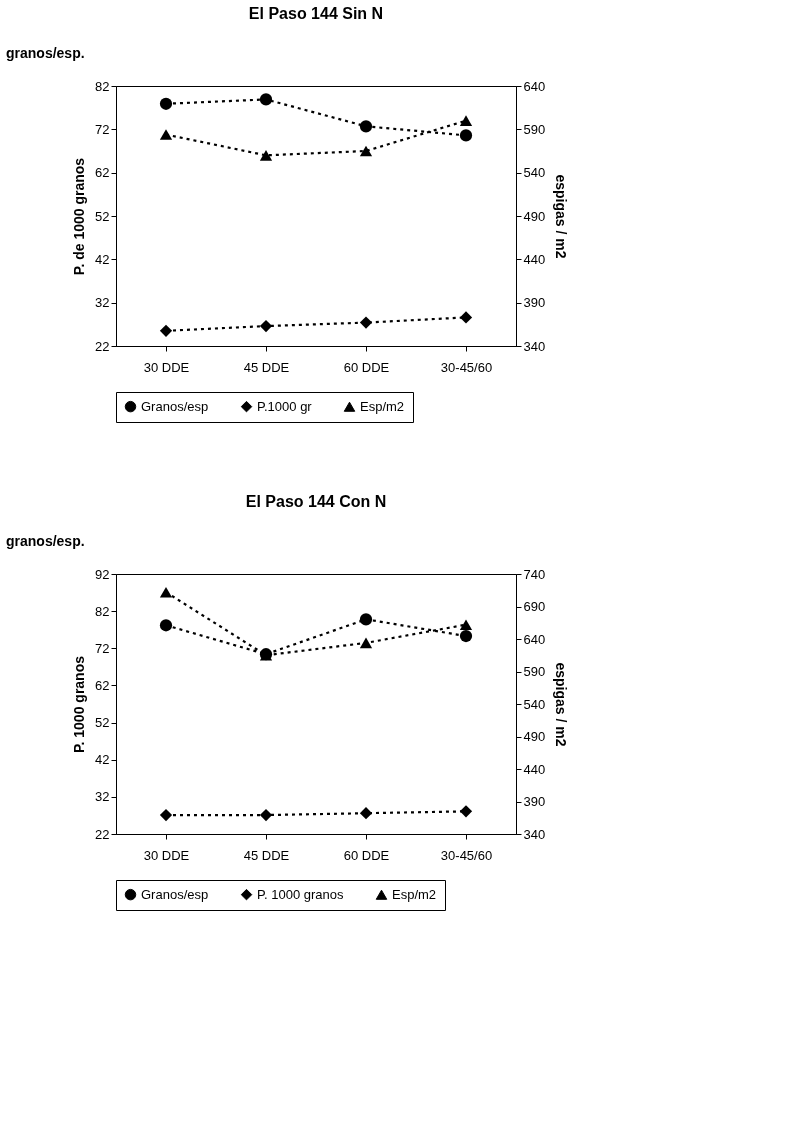  I want to click on chart-title: El Paso 144 Con N, so click(316, 501).